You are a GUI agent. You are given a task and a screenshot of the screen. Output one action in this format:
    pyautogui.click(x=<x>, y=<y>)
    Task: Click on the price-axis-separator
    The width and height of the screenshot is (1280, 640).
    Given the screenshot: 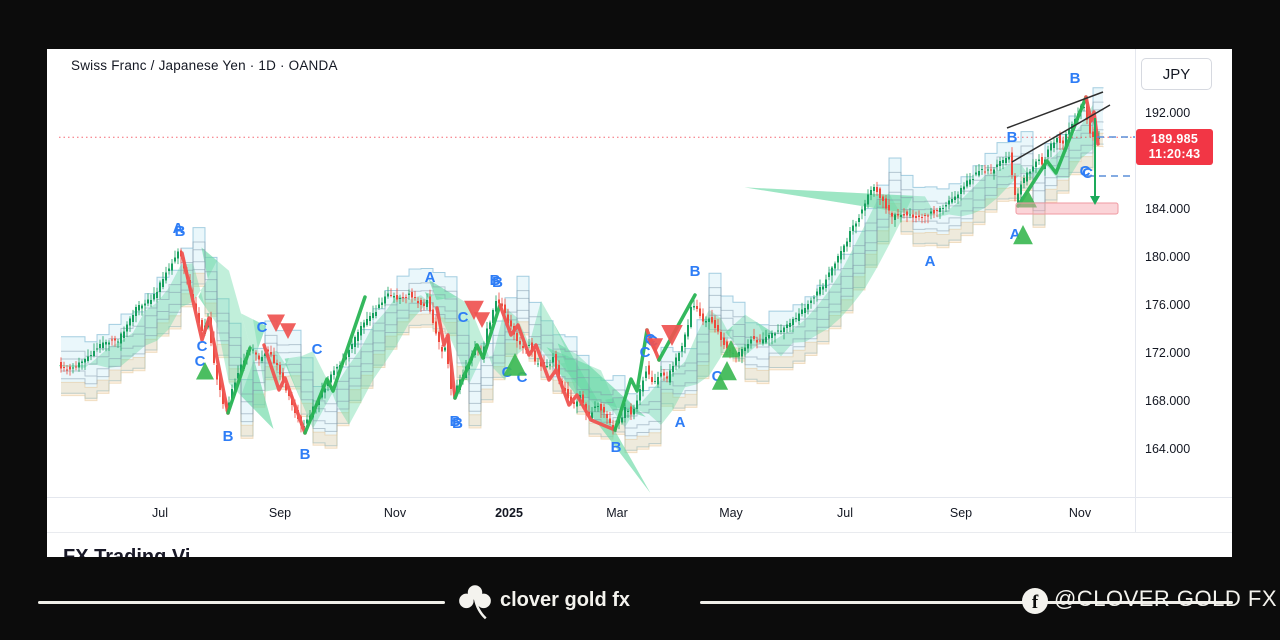 What is the action you would take?
    pyautogui.click(x=1135, y=290)
    